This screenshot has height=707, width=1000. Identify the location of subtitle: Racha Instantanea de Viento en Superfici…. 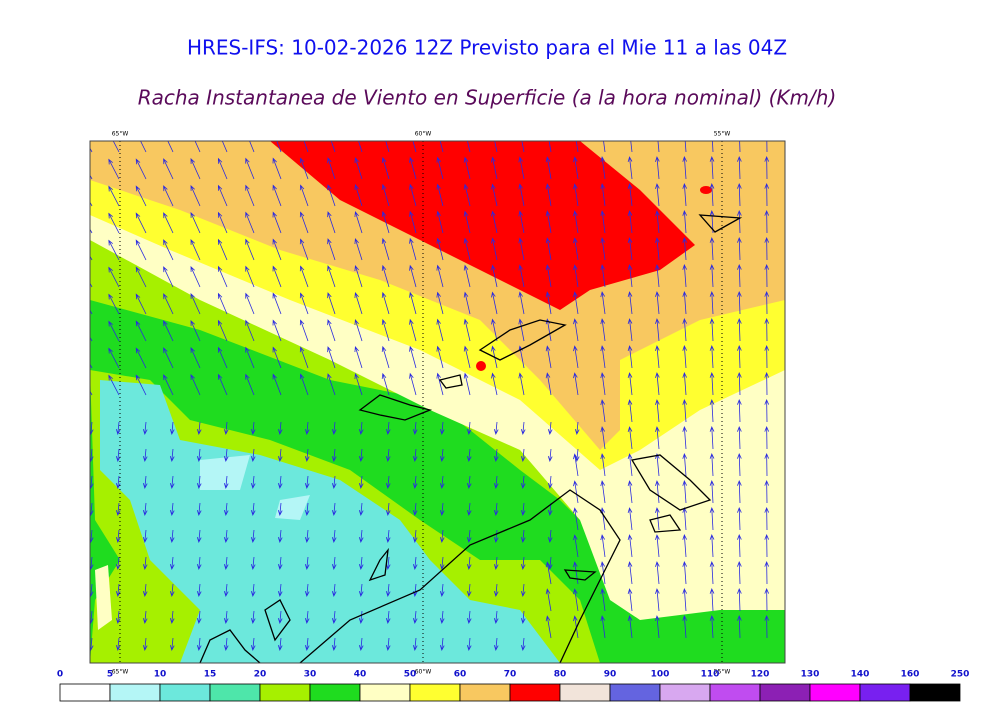
(487, 98).